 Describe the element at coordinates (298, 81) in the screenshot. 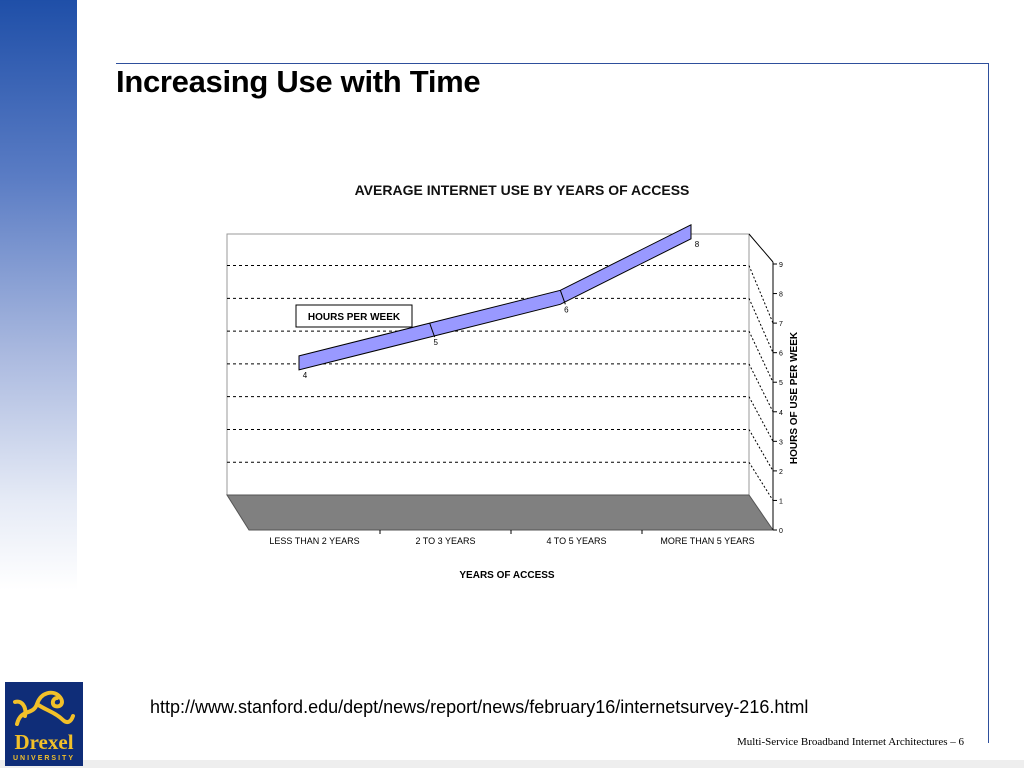

I see `slide-title: Increasing Use with Time` at that location.